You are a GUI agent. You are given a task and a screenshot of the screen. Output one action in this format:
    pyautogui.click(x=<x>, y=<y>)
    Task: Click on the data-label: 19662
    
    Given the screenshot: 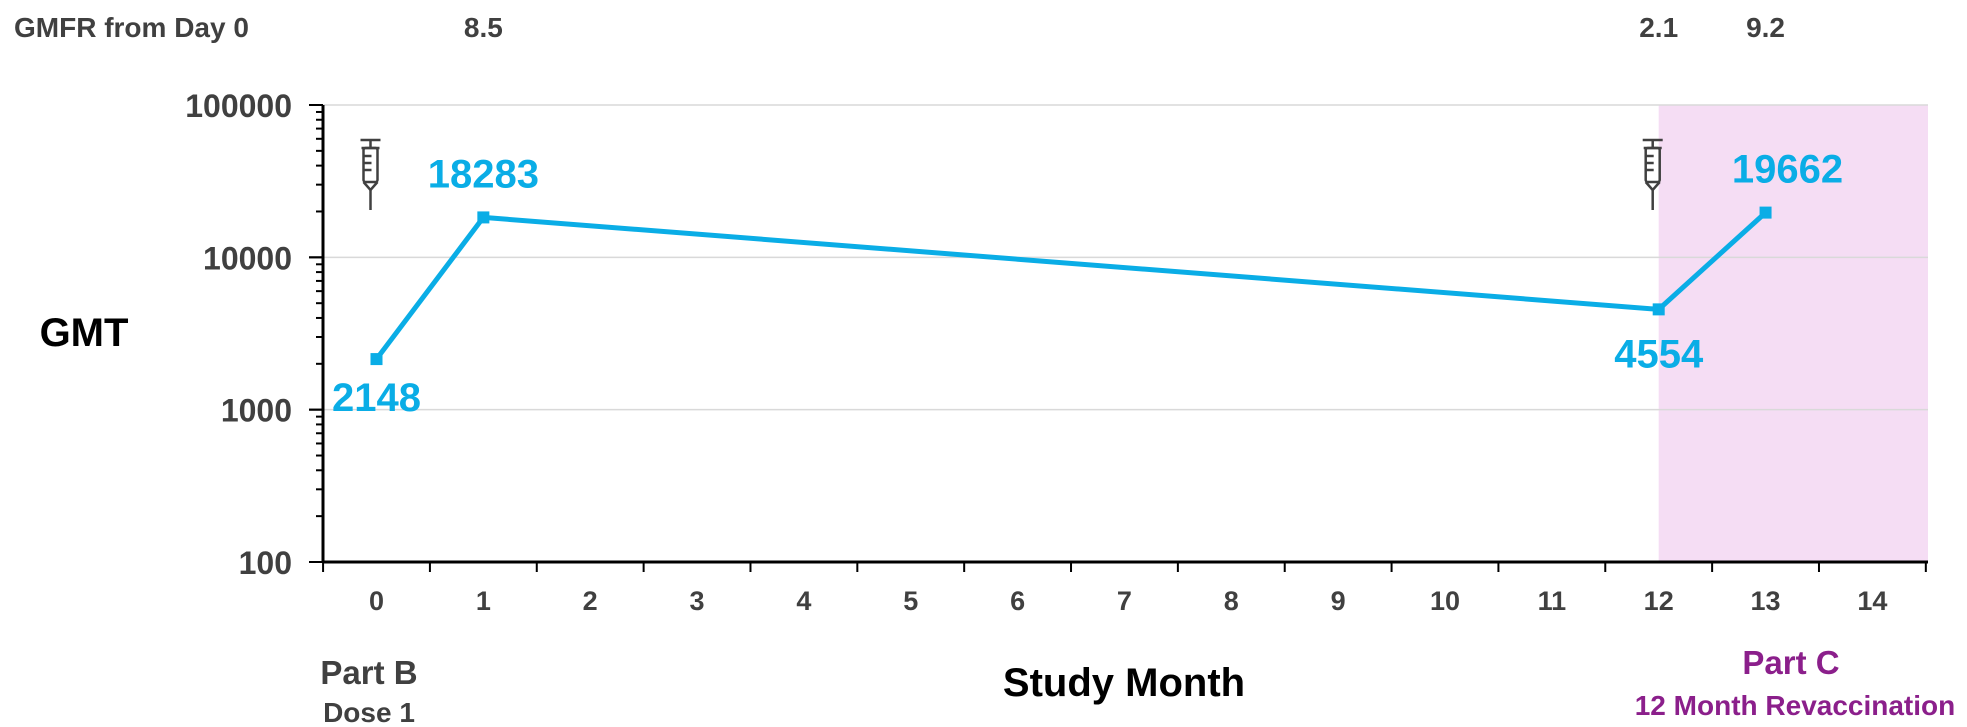 What is the action you would take?
    pyautogui.click(x=1787, y=170)
    